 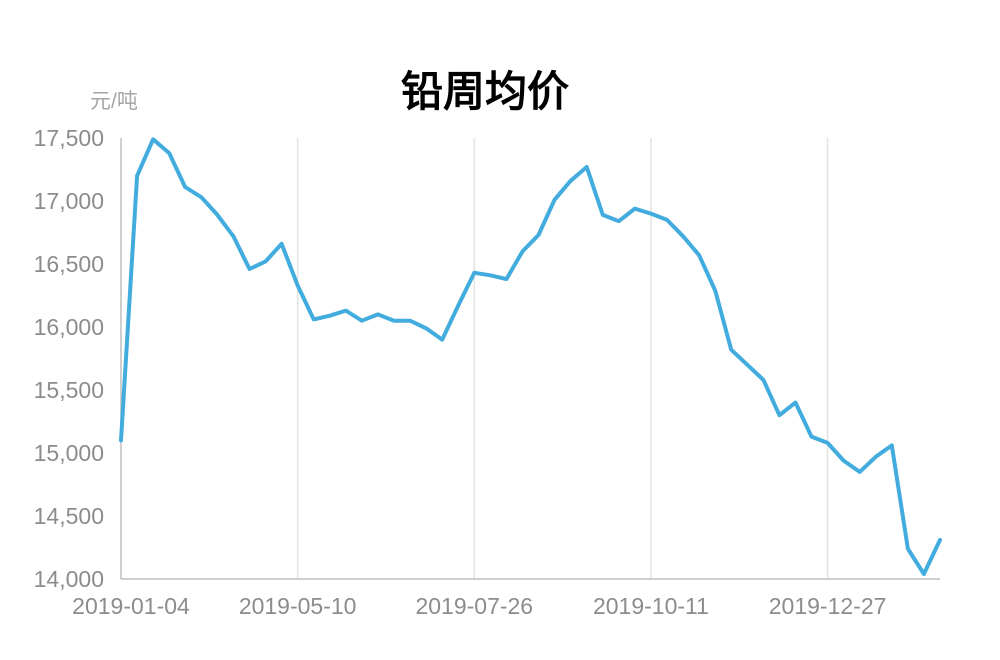 I want to click on x-tick-label: 2019-05-10, so click(x=298, y=606).